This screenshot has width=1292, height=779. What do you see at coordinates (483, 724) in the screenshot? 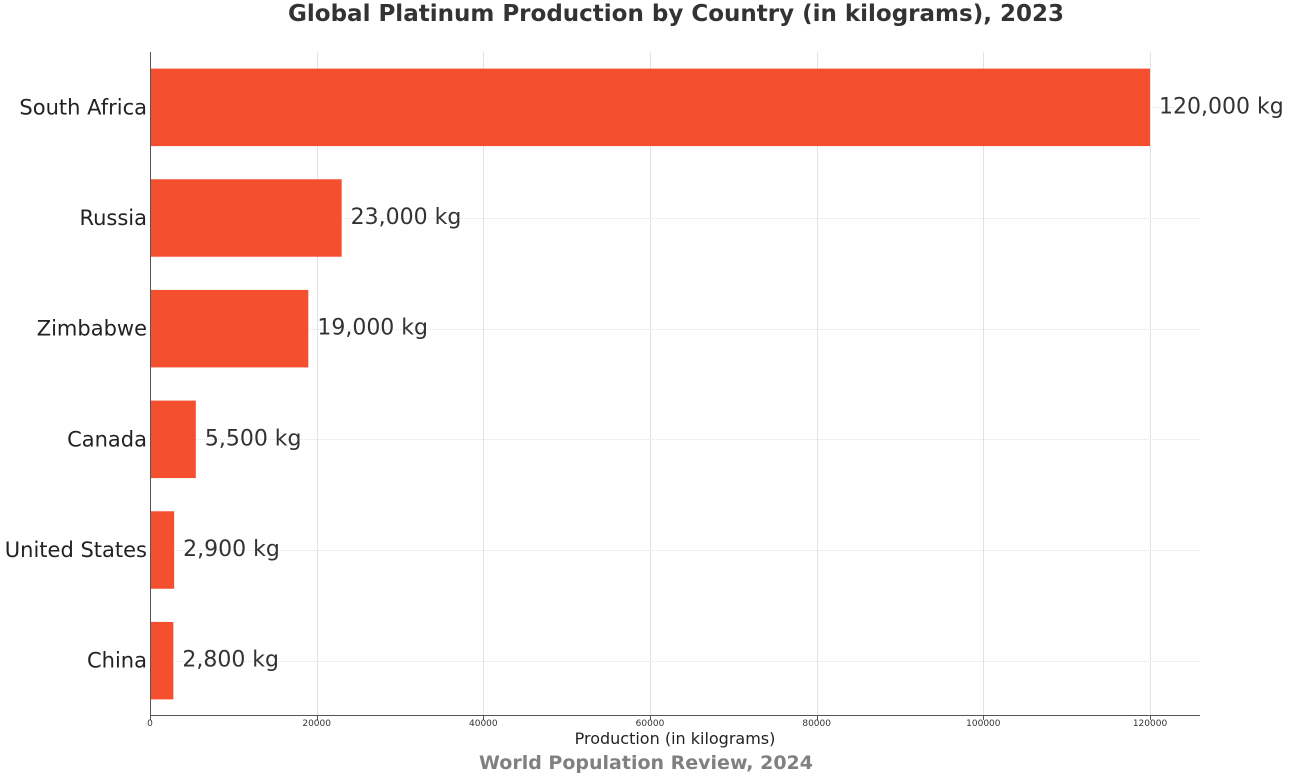
I see `x-tick-label: 40000` at bounding box center [483, 724].